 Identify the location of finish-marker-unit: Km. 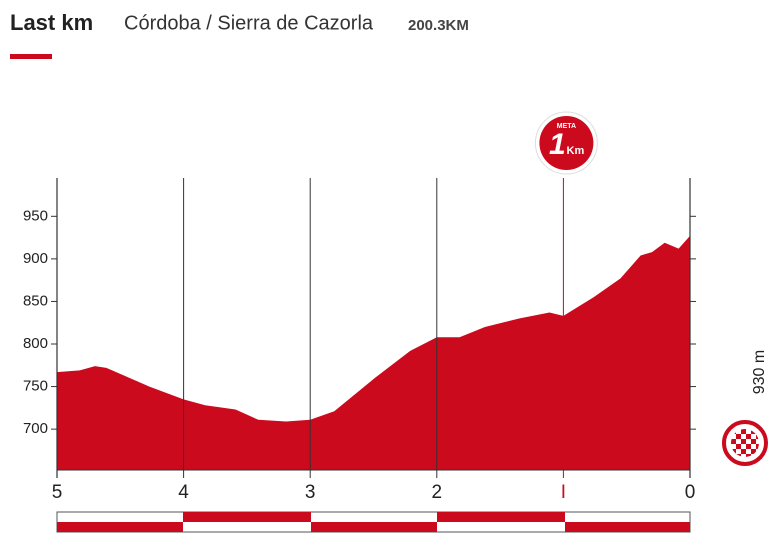
(576, 151).